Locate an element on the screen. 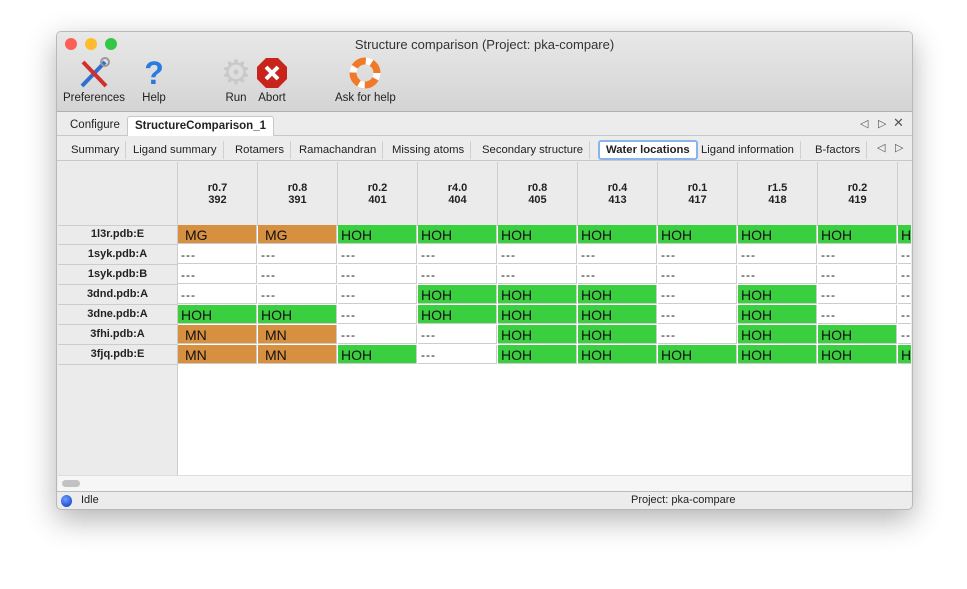 The width and height of the screenshot is (967, 589). column-header: r0.7 392 is located at coordinates (218, 194).